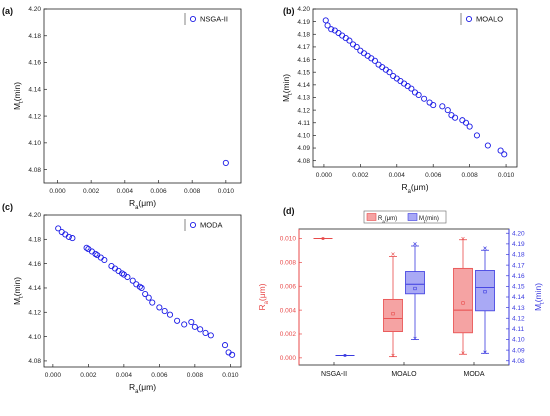 This screenshot has width=550, height=416. I want to click on x-tick-label: 0.006, so click(159, 375).